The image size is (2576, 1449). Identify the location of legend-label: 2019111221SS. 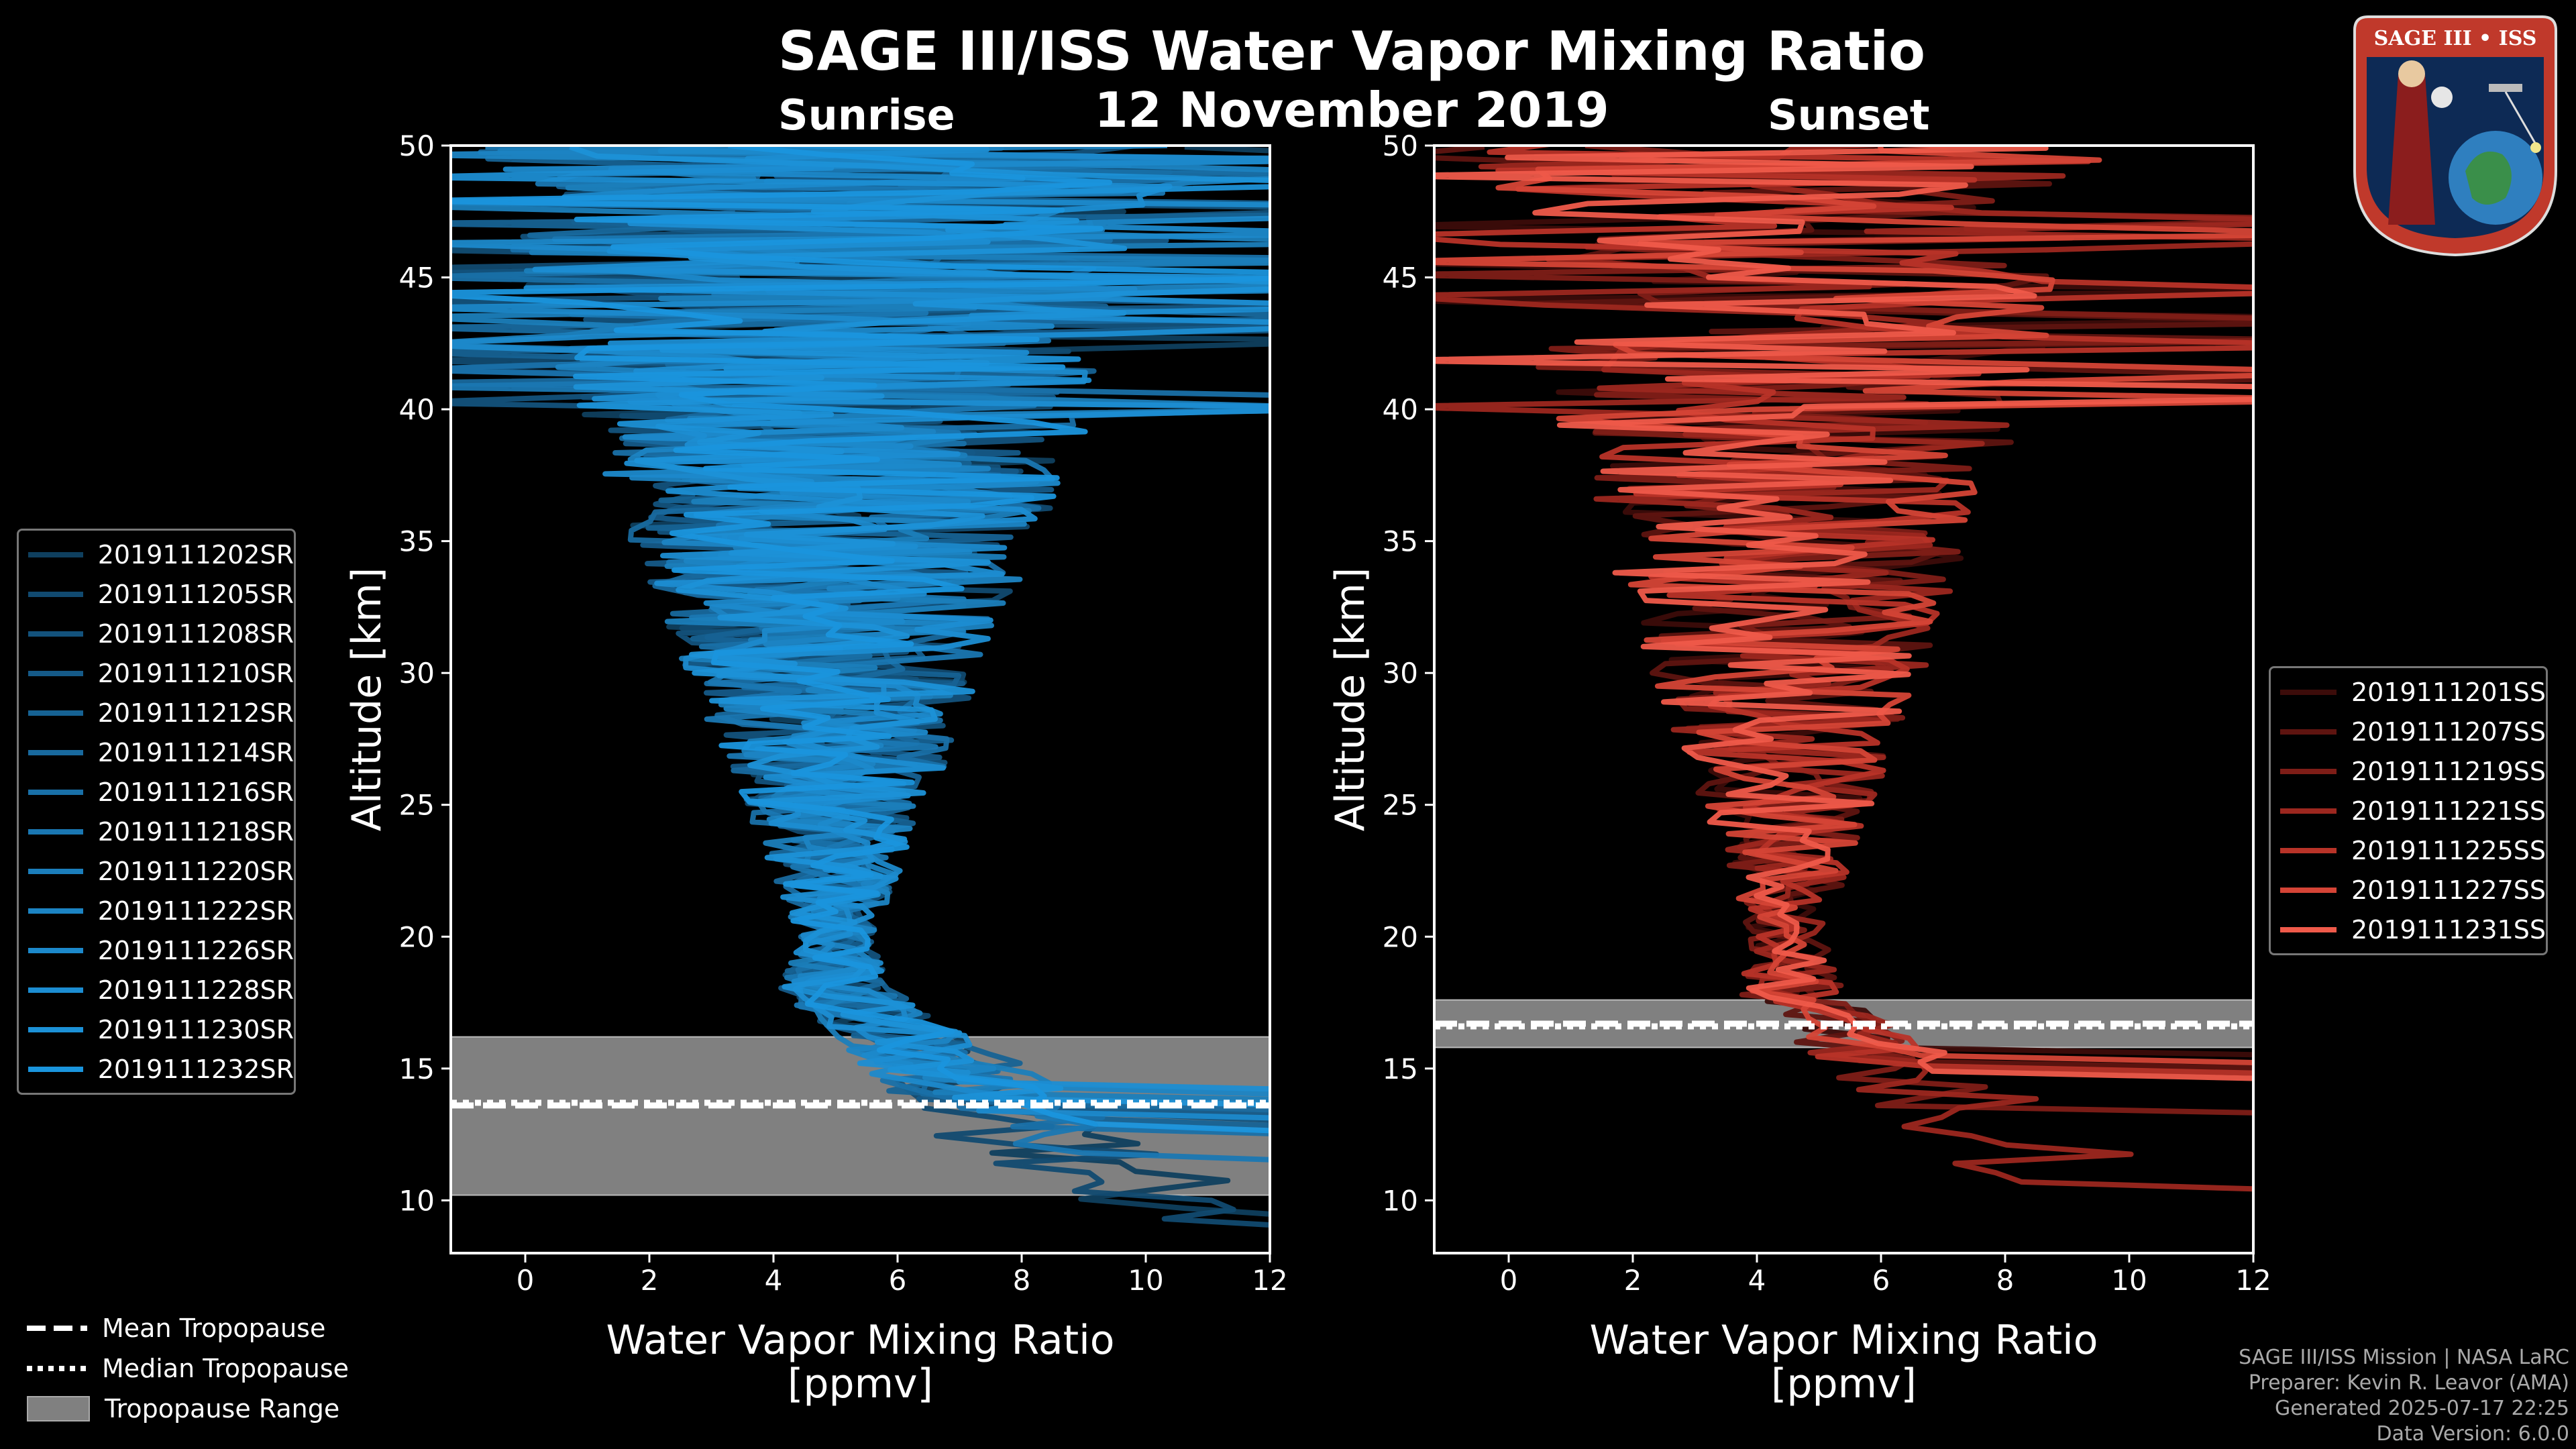
(2448, 811).